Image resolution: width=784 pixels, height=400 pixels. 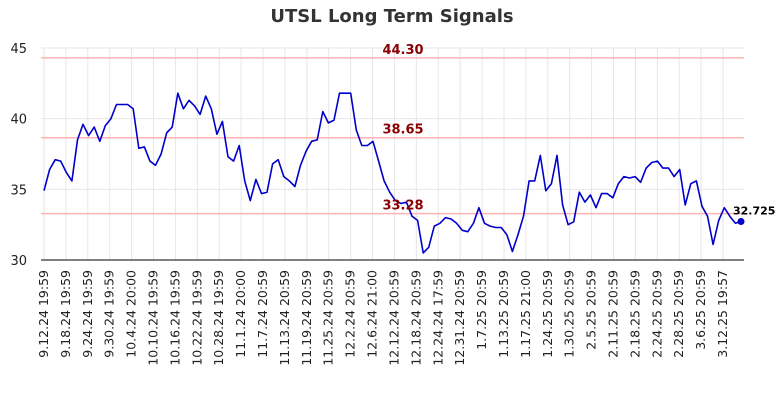 I want to click on level-label: 38.65, so click(x=402, y=130).